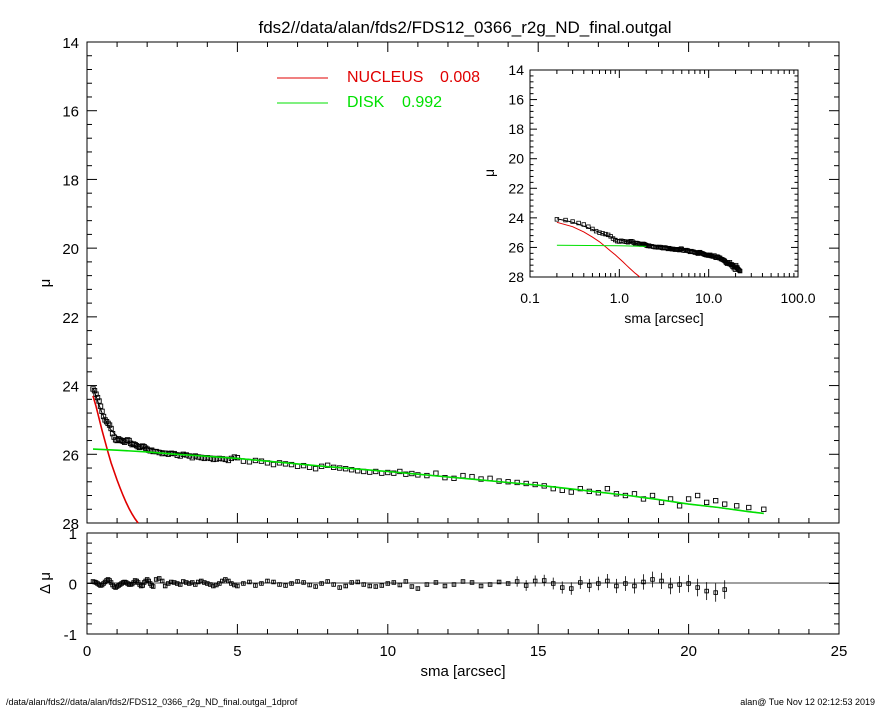  I want to click on inset-x-tick-labels: 0.1 1.0 10.0 100.0, so click(667, 298).